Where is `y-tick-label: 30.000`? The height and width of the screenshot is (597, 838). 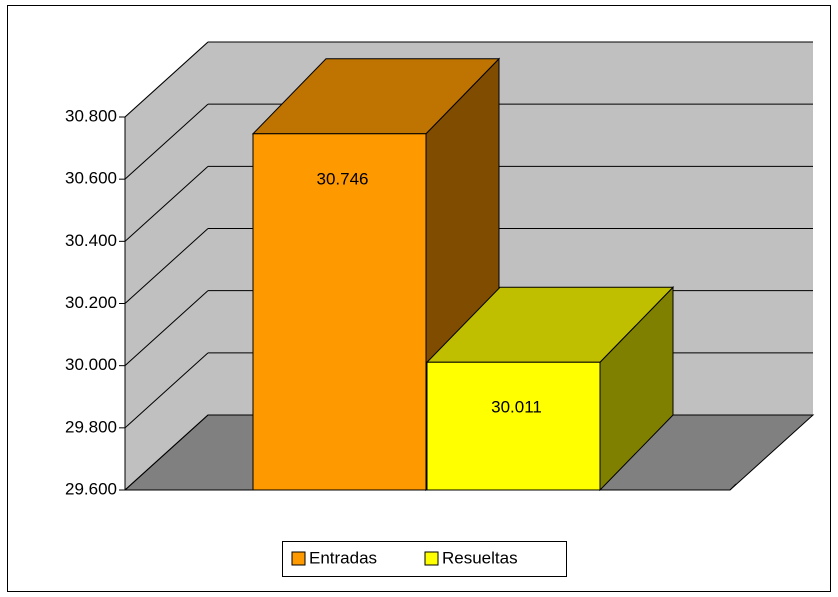
y-tick-label: 30.000 is located at coordinates (91, 364).